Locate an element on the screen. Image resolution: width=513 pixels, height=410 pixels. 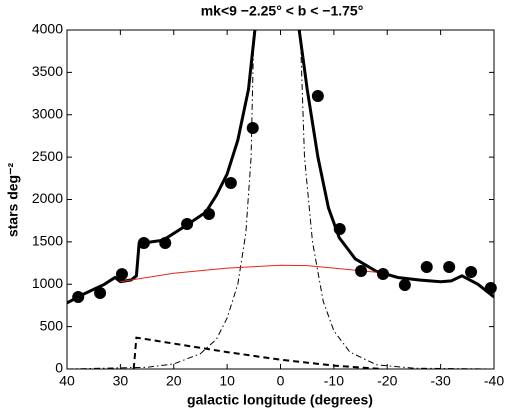
x-tick-label: -20 is located at coordinates (387, 381).